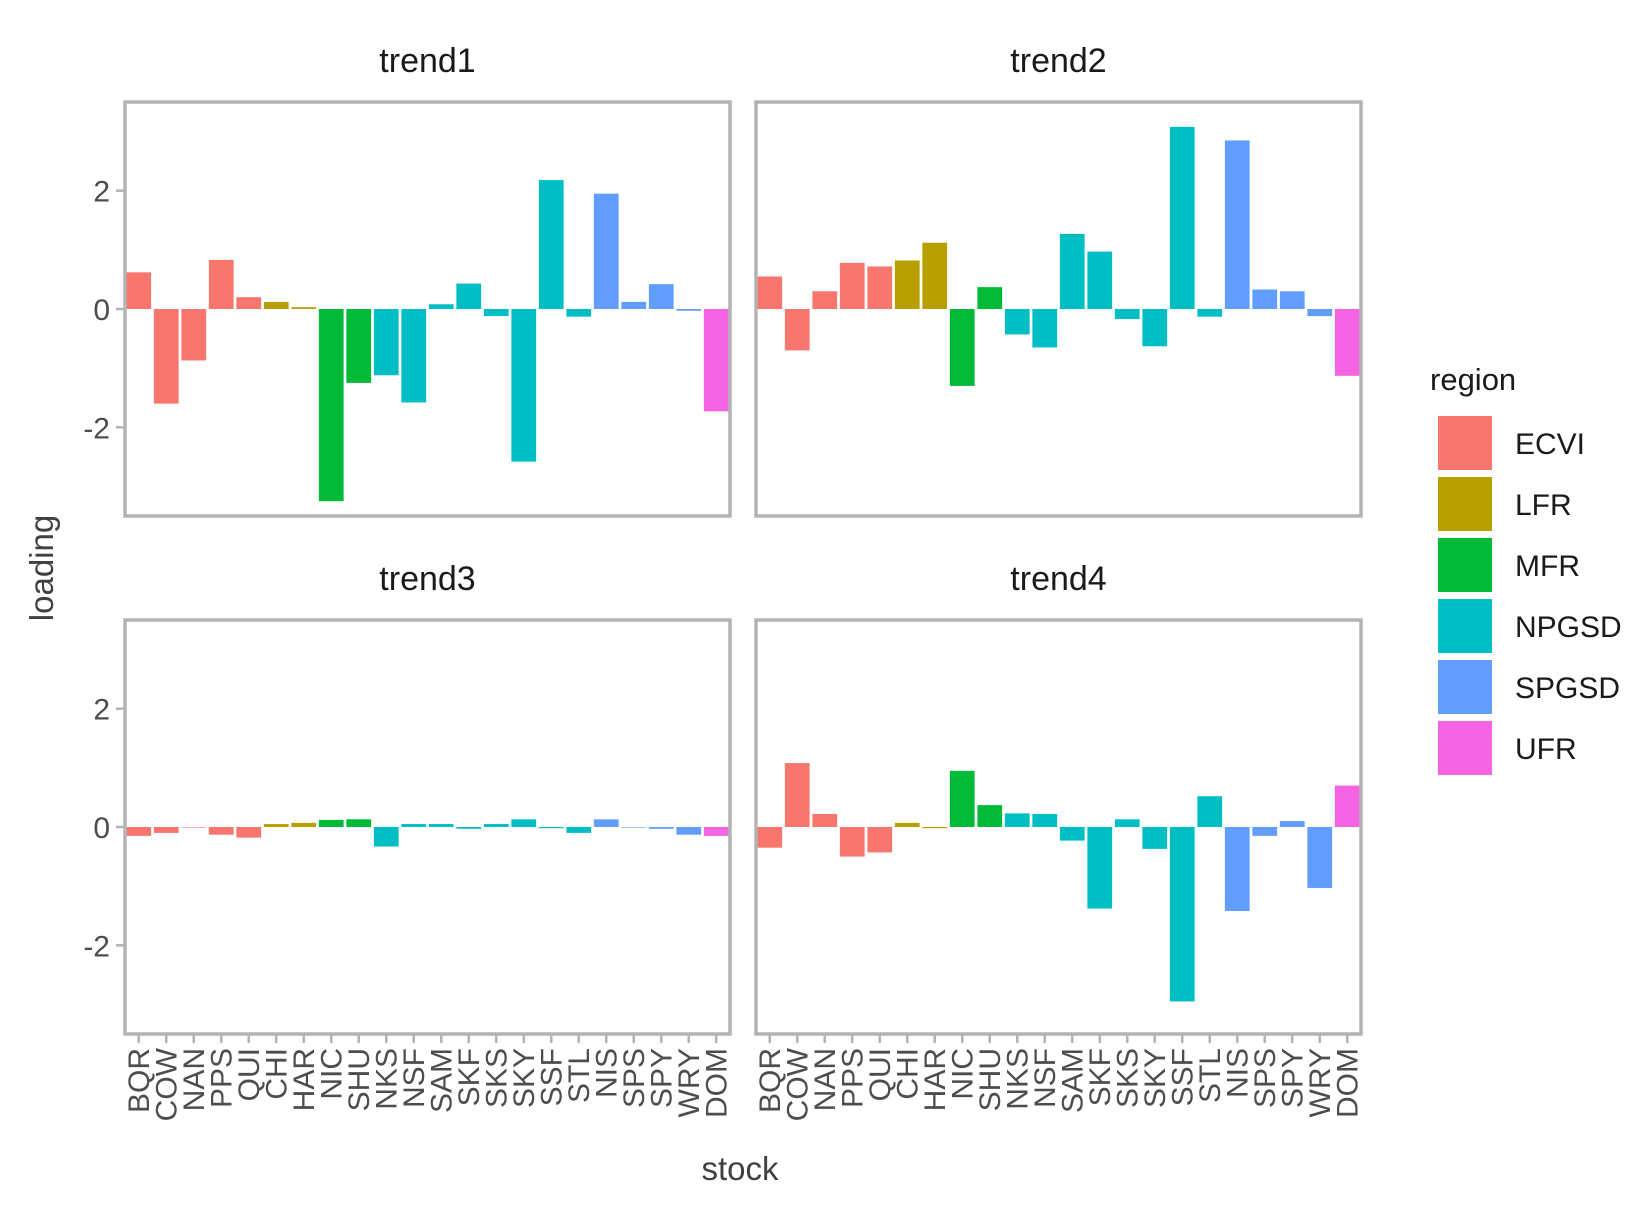  What do you see at coordinates (386, 837) in the screenshot?
I see `bar-trend3-NKS` at bounding box center [386, 837].